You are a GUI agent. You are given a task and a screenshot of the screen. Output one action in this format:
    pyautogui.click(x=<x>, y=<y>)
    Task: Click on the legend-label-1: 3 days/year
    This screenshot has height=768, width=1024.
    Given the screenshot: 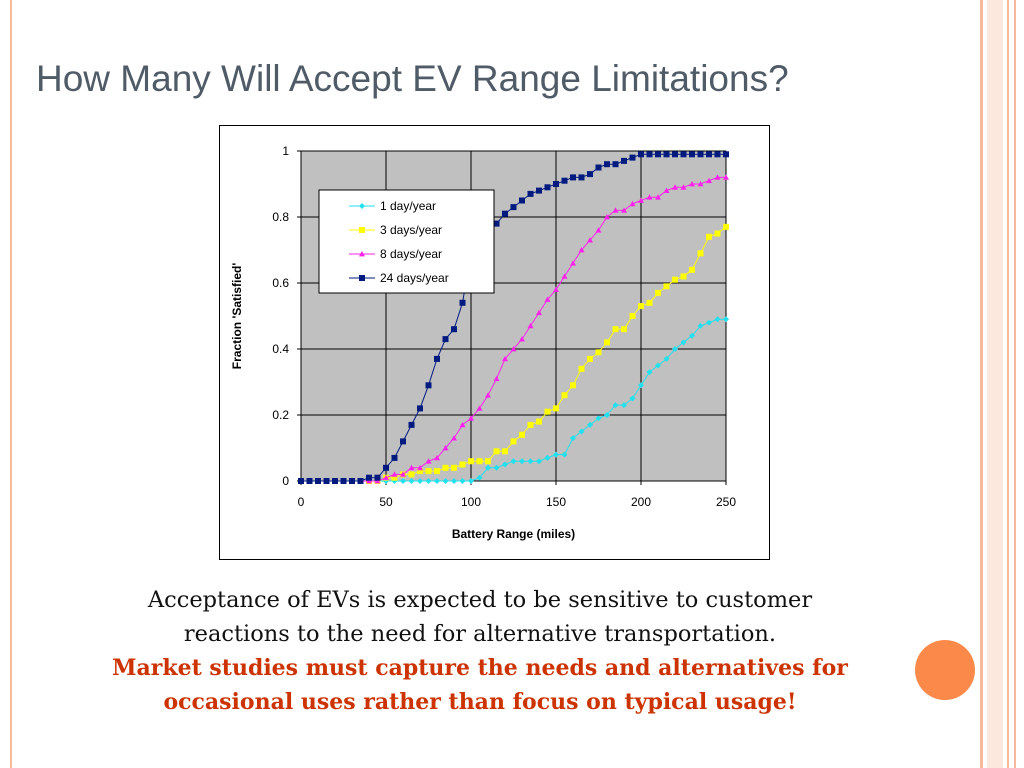 What is the action you would take?
    pyautogui.click(x=411, y=230)
    